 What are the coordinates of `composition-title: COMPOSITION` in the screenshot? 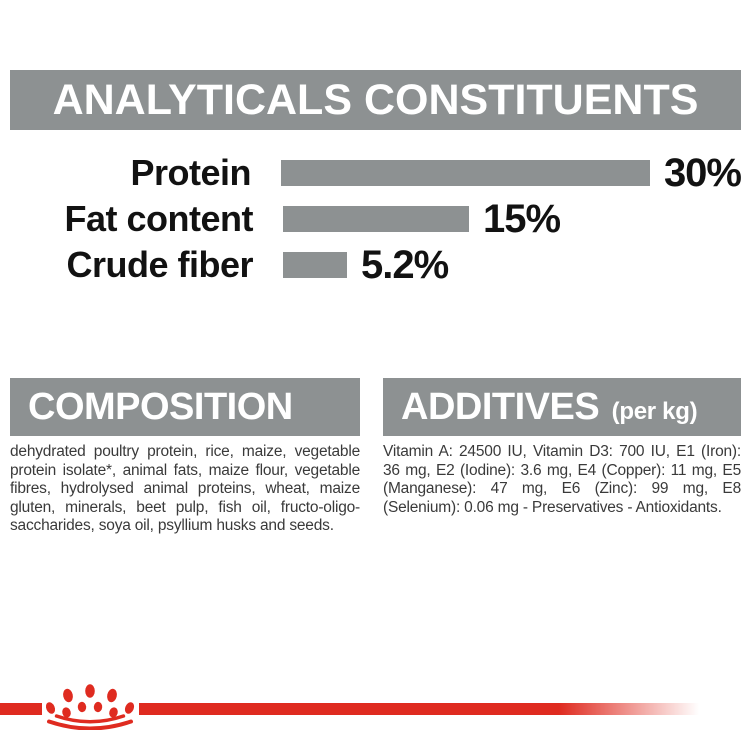 It's located at (160, 407).